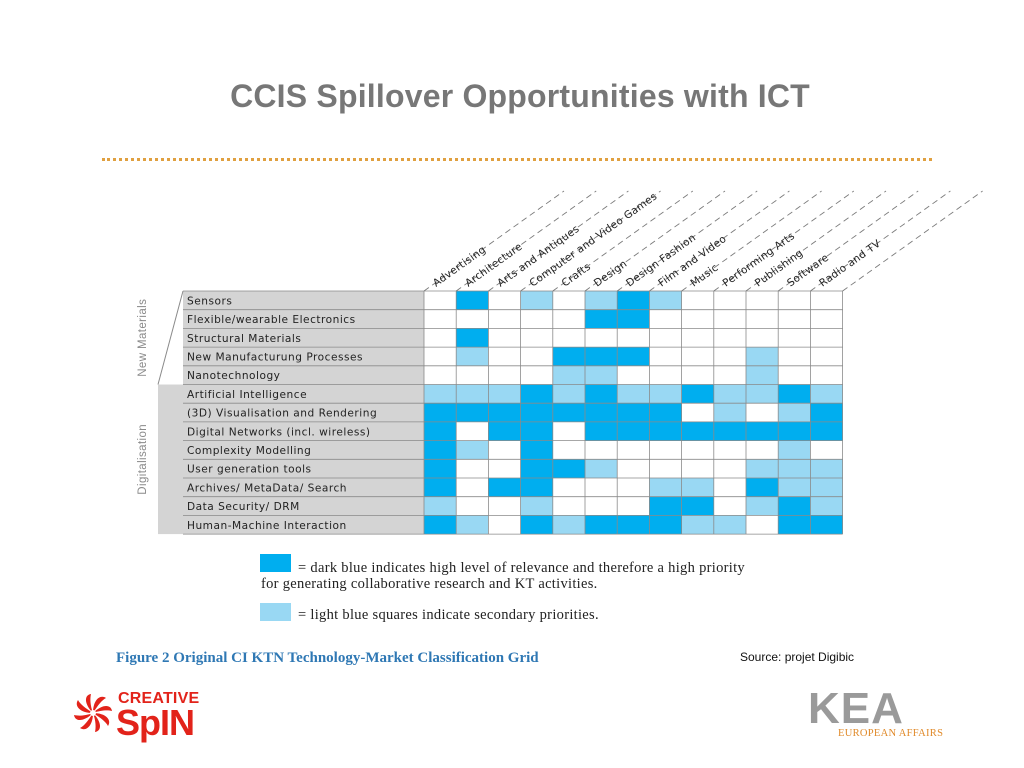 The height and width of the screenshot is (768, 1024). Describe the element at coordinates (275, 357) in the screenshot. I see `row-label: New Manufacturung Processes` at that location.